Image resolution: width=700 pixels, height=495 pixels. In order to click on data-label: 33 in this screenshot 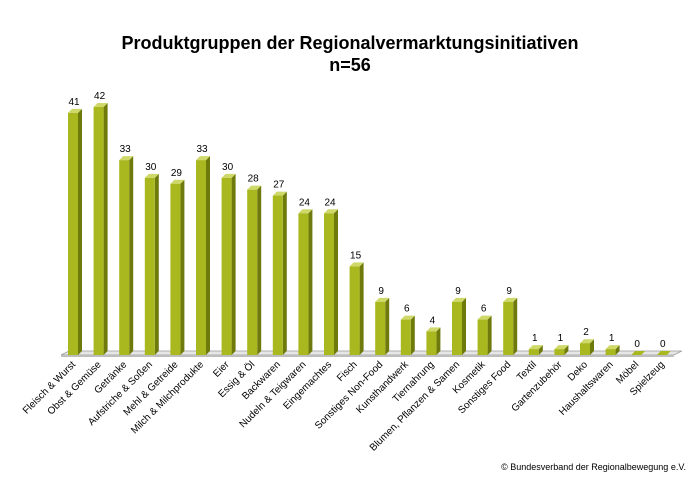, I will do `click(126, 149)`.